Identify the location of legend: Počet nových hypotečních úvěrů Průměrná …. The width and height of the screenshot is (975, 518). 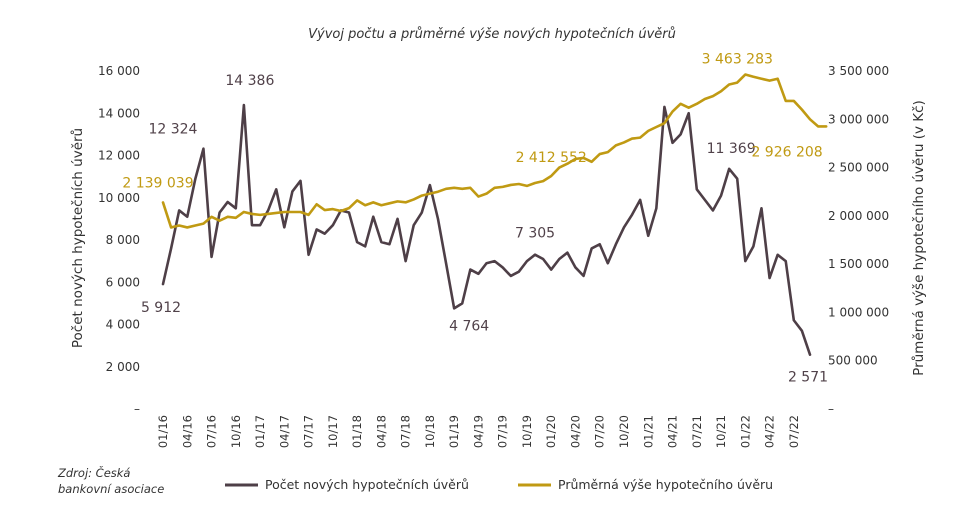
(499, 484).